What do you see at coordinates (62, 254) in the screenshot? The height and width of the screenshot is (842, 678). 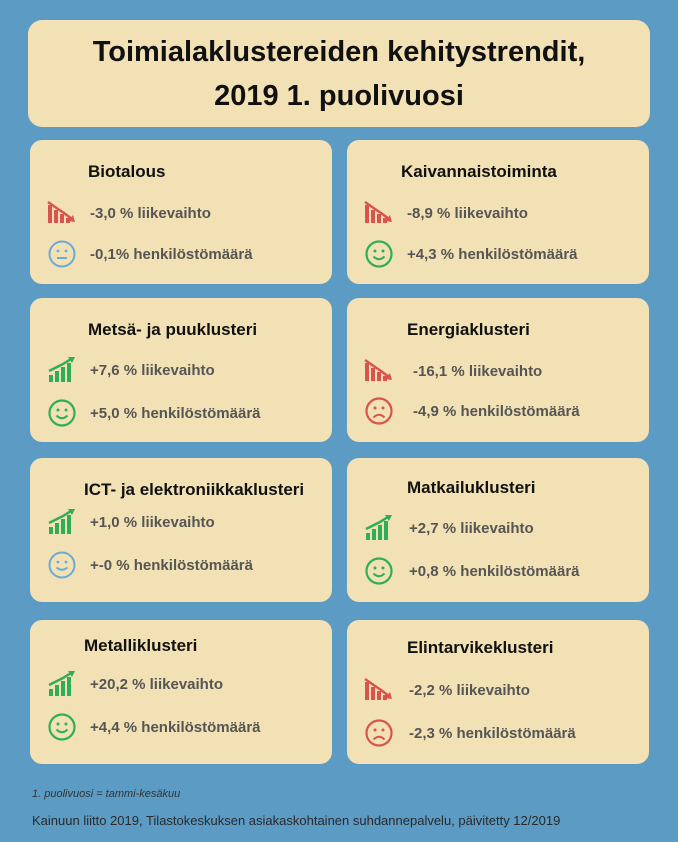 I see `neutral-face-icon` at bounding box center [62, 254].